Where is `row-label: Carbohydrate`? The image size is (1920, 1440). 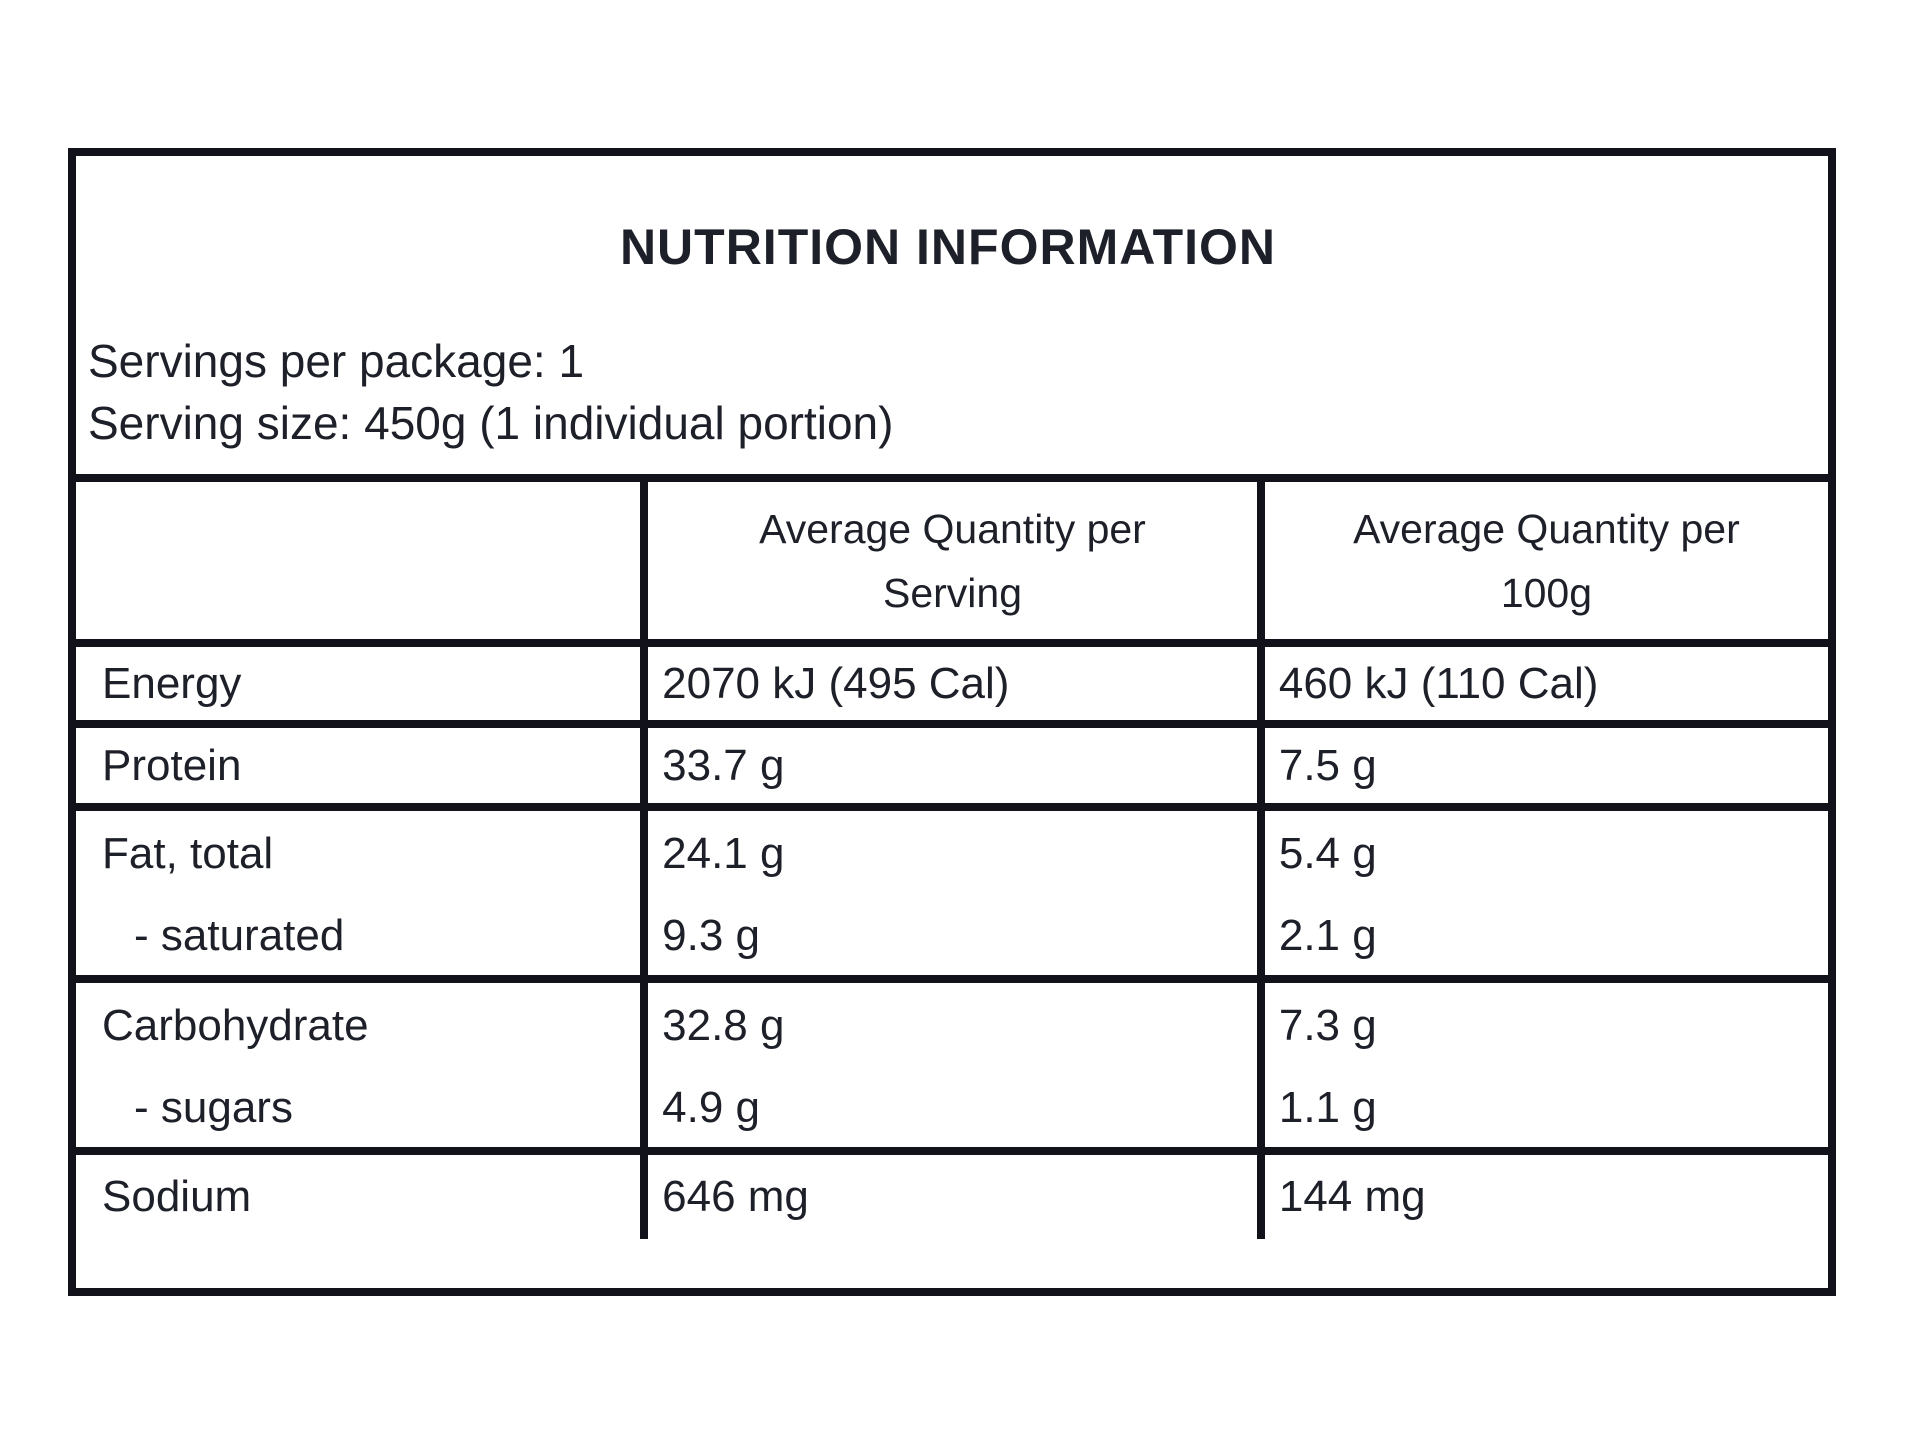
row-label: Carbohydrate is located at coordinates (235, 1025).